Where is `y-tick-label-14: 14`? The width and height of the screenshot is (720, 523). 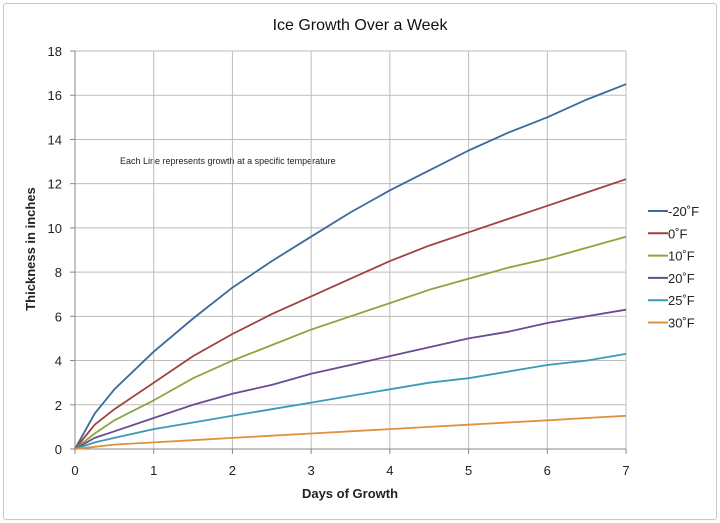
y-tick-label-14: 14 is located at coordinates (55, 139).